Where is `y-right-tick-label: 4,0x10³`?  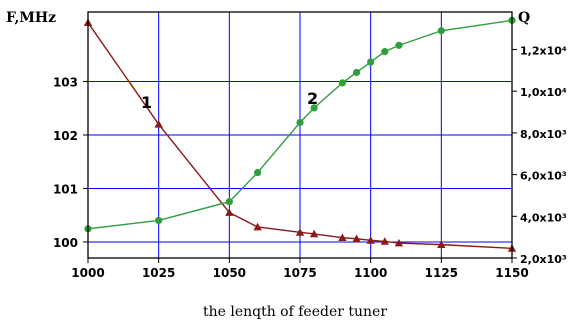
y-right-tick-label: 4,0x10³ is located at coordinates (543, 217).